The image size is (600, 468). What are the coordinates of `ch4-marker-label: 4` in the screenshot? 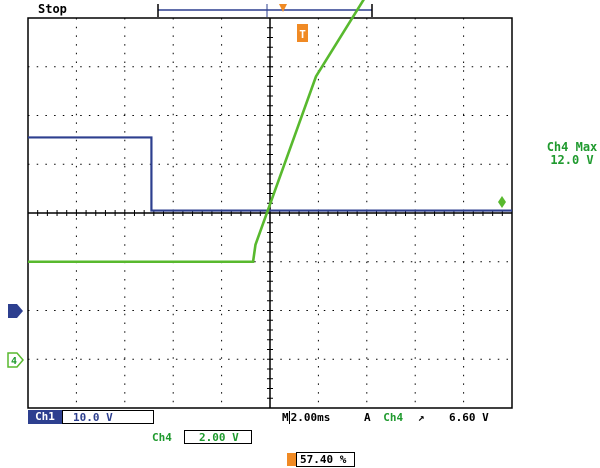 It's located at (14, 361).